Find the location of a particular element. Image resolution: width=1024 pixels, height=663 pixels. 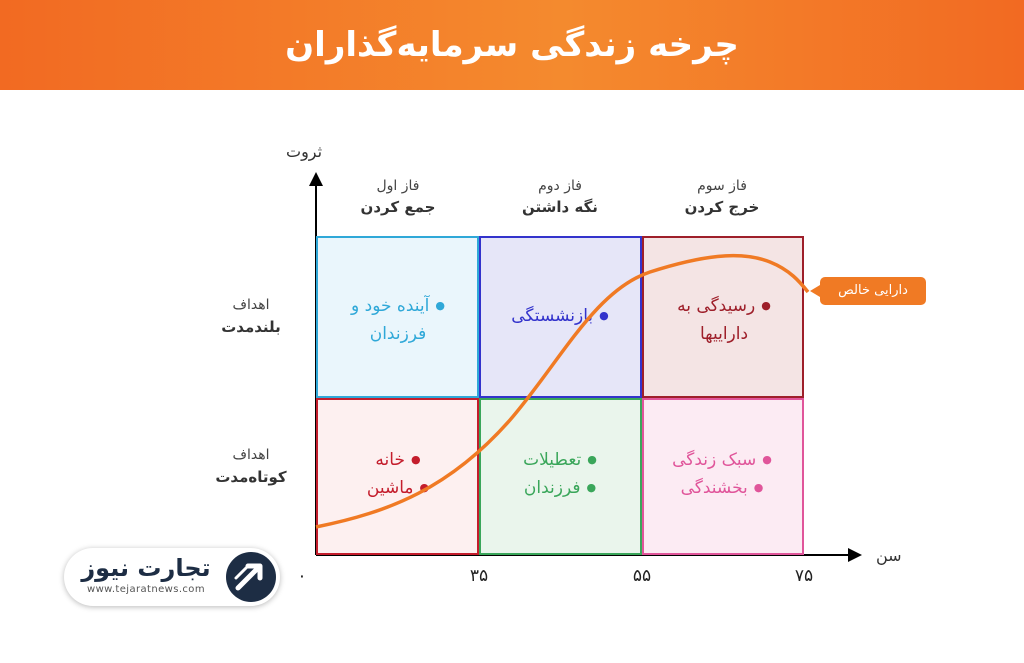

x-axis-arrow is located at coordinates (855, 555).